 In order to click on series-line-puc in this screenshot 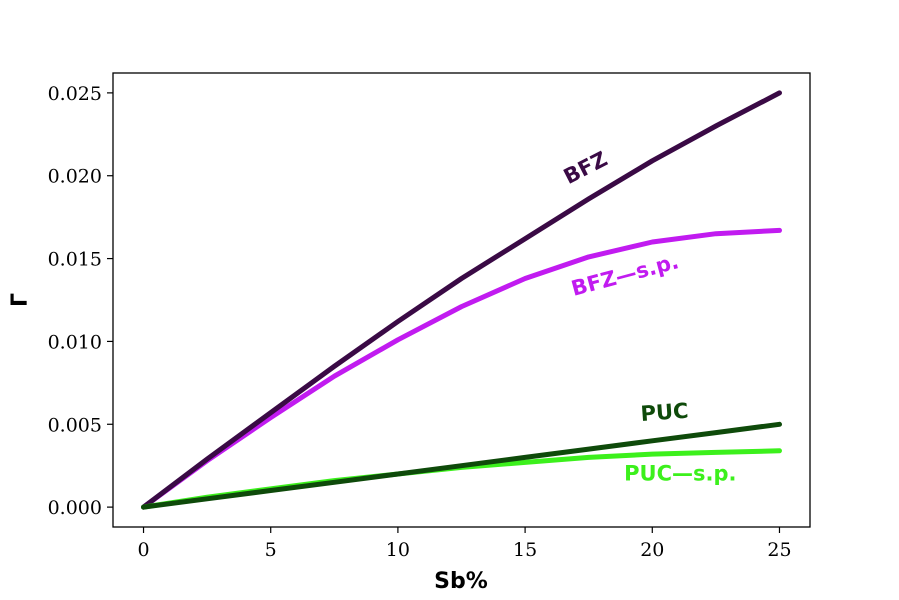, I will do `click(461, 465)`.